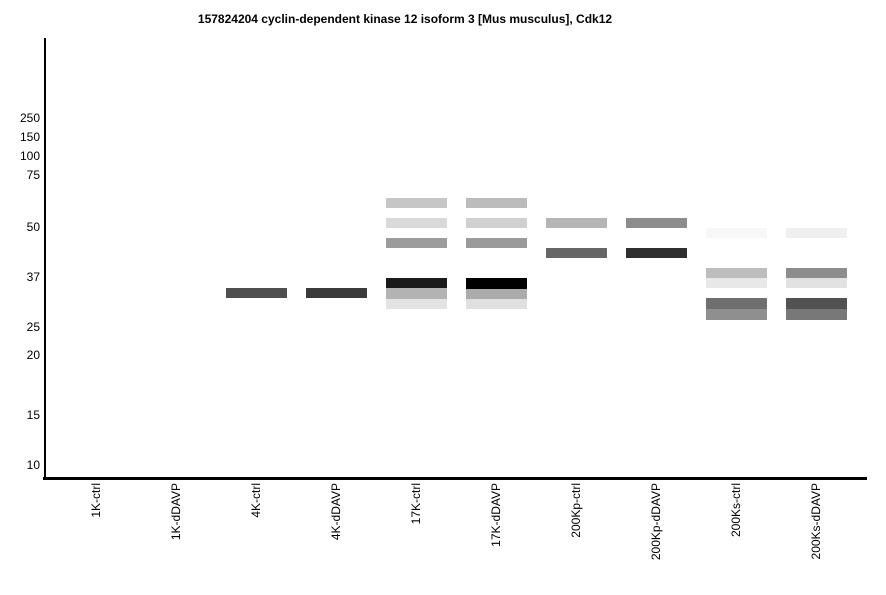 Image resolution: width=886 pixels, height=595 pixels. I want to click on x-tick-label-200Kp-dDAVP: 200Kp-dDAVP, so click(656, 522).